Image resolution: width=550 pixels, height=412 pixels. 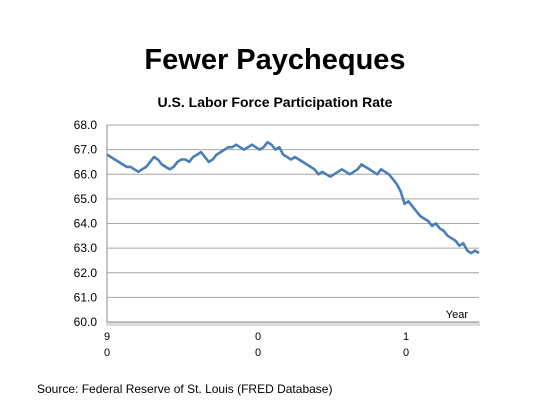 What do you see at coordinates (406, 337) in the screenshot?
I see `x-tick-label: 1` at bounding box center [406, 337].